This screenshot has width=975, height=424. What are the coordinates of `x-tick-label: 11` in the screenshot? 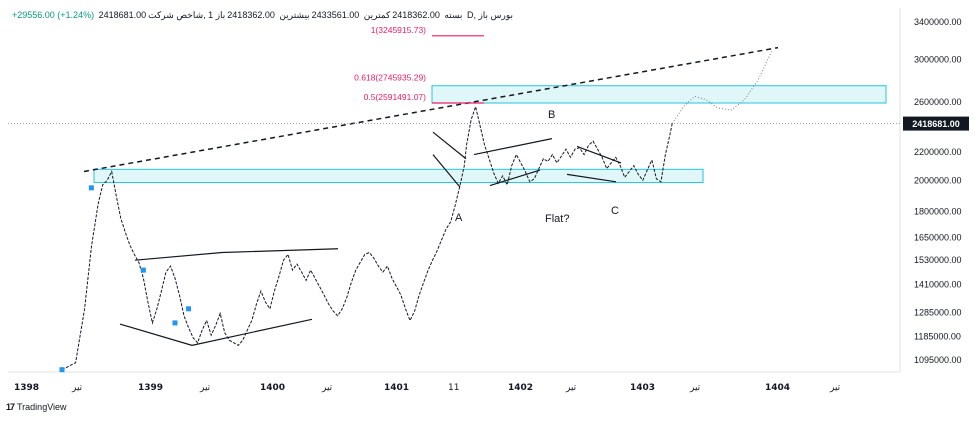 It's located at (453, 388).